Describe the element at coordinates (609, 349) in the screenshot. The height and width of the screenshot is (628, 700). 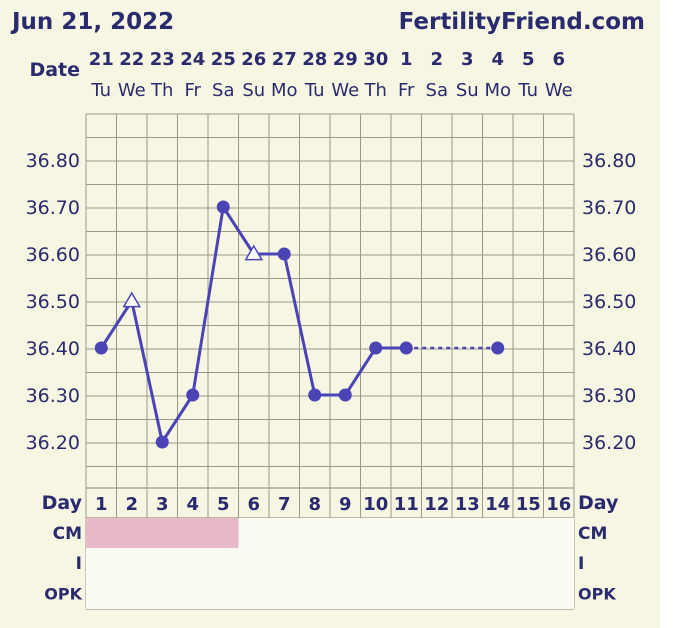
I see `y-tick-label-right: 36.40` at that location.